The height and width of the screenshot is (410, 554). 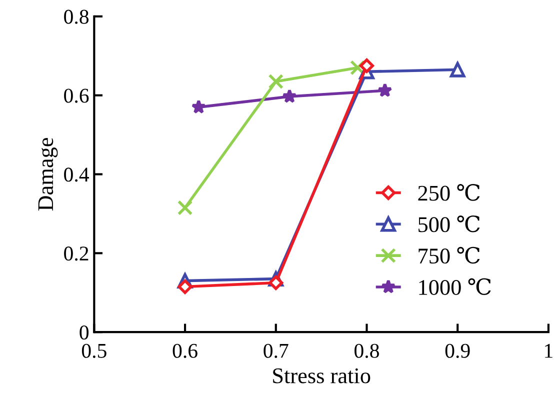 What do you see at coordinates (366, 351) in the screenshot?
I see `x-tick-label: 0.8` at bounding box center [366, 351].